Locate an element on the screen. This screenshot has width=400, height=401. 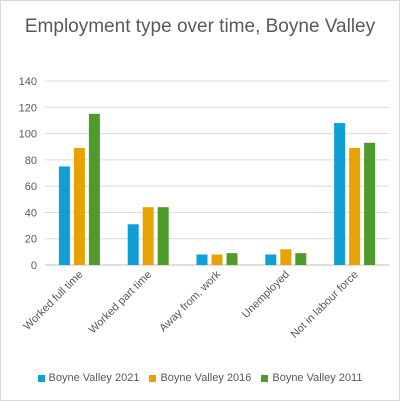
y-tick-label: 140 is located at coordinates (28, 82).